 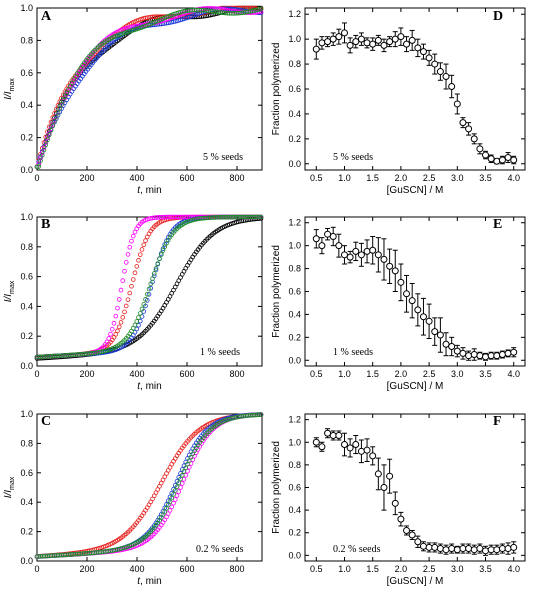 I want to click on x-tick-label: 2.5, so click(x=429, y=374).